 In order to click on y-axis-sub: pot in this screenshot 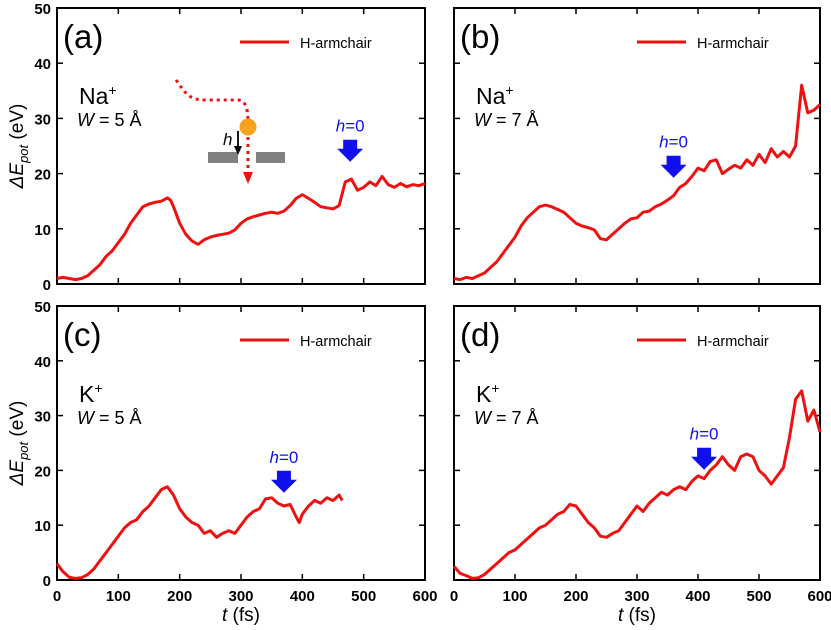, I will do `click(23, 450)`.